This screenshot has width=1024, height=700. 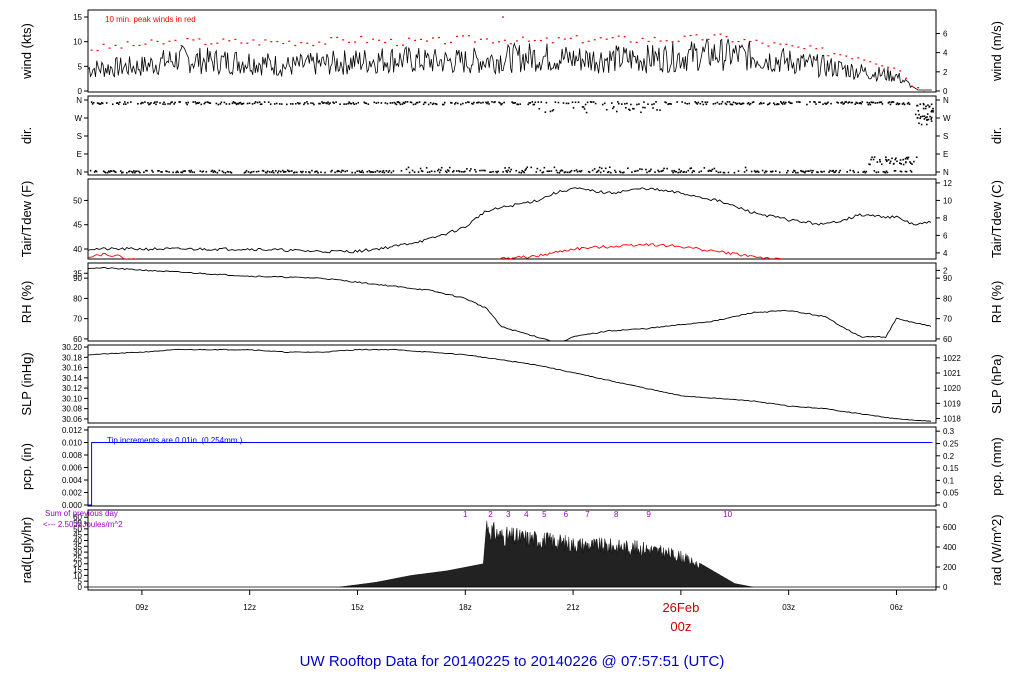 What do you see at coordinates (727, 514) in the screenshot?
I see `sun-hour-label: 10` at bounding box center [727, 514].